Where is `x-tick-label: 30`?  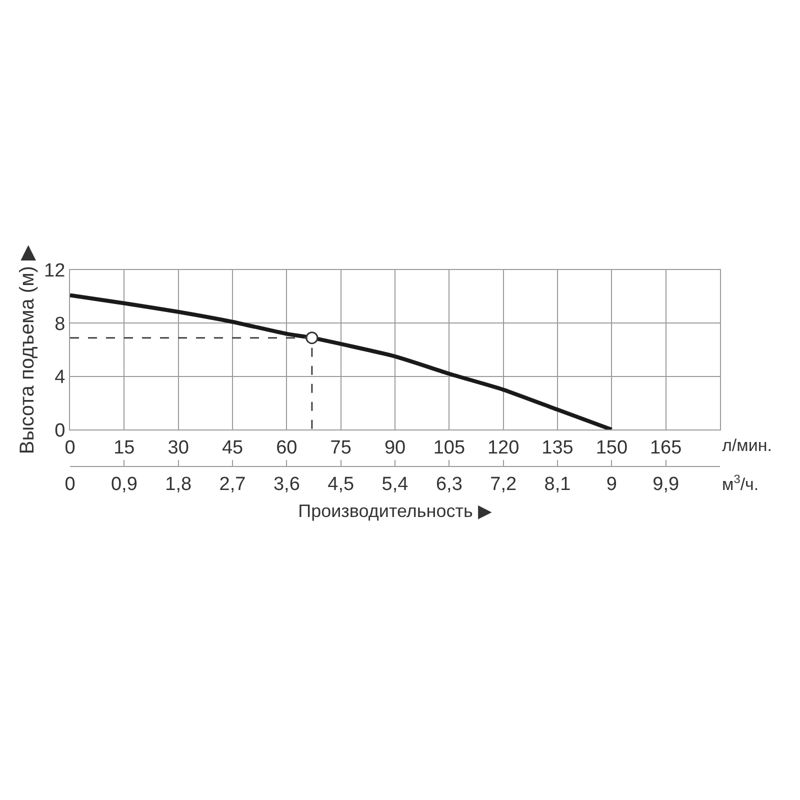
x-tick-label: 30 is located at coordinates (178, 447).